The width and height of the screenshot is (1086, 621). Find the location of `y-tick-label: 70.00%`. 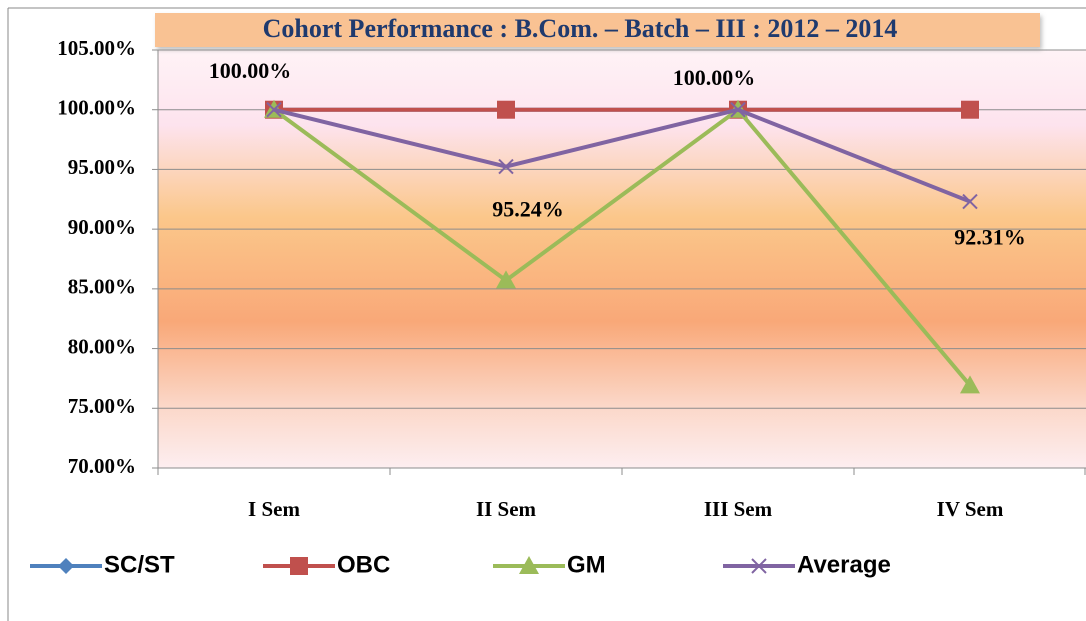

y-tick-label: 70.00% is located at coordinates (102, 466).